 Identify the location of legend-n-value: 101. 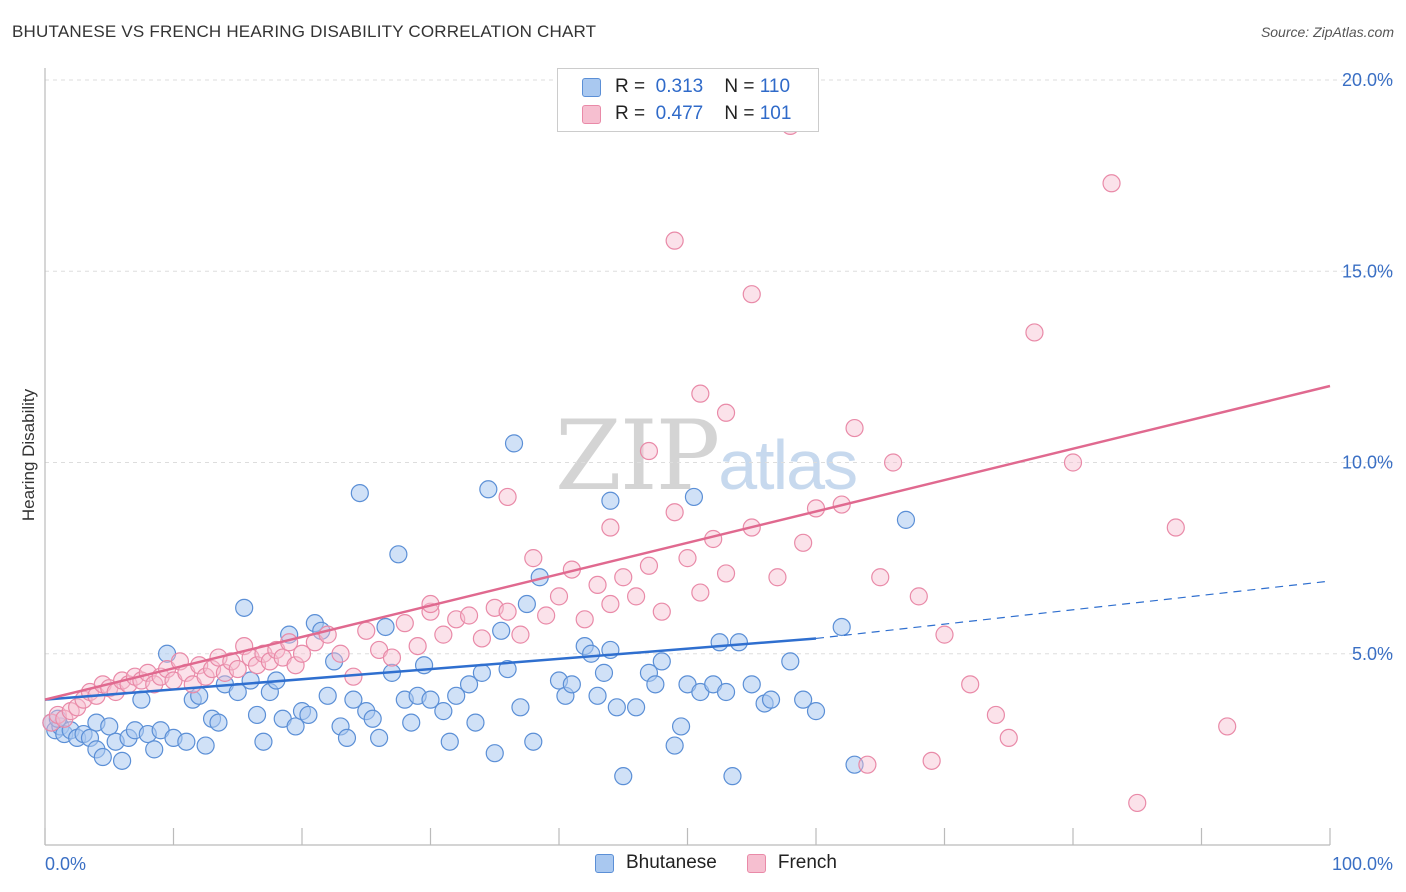
(775, 113).